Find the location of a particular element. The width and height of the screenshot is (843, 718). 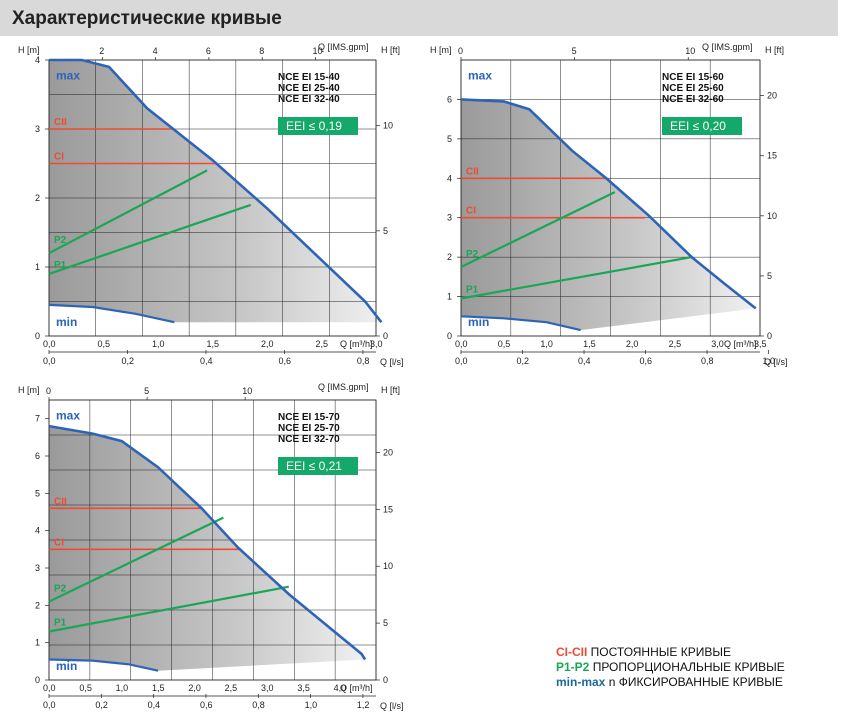

eei-badge is located at coordinates (318, 126).